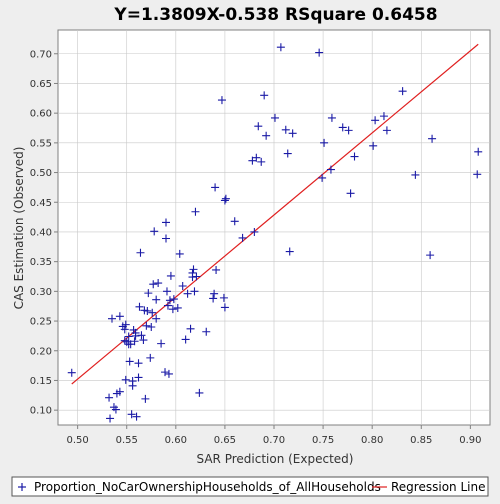 The height and width of the screenshot is (504, 500). What do you see at coordinates (421, 440) in the screenshot?
I see `x-tick-label-7: 0.85` at bounding box center [421, 440].